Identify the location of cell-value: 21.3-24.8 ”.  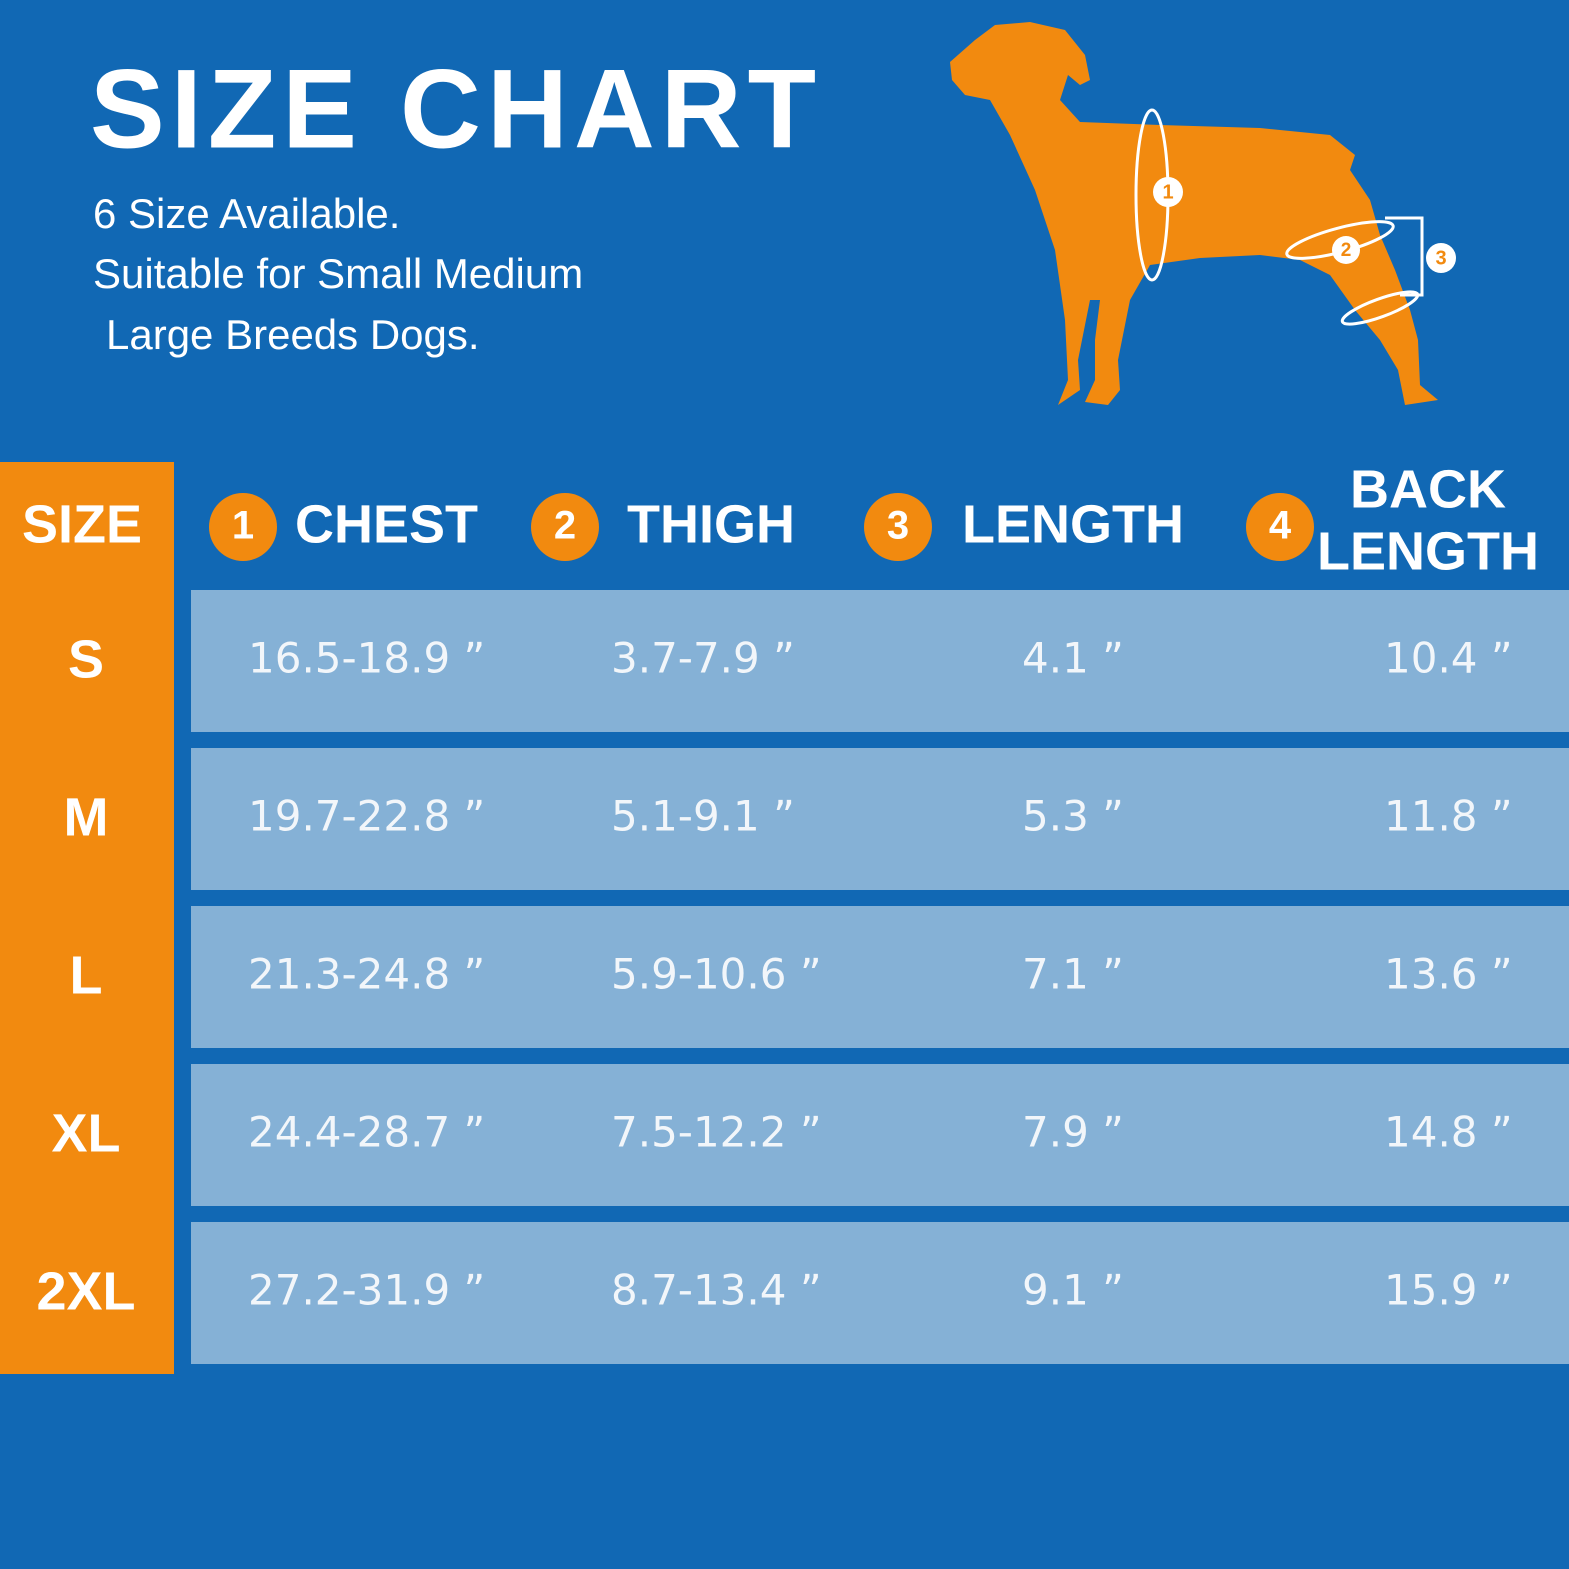
(366, 974).